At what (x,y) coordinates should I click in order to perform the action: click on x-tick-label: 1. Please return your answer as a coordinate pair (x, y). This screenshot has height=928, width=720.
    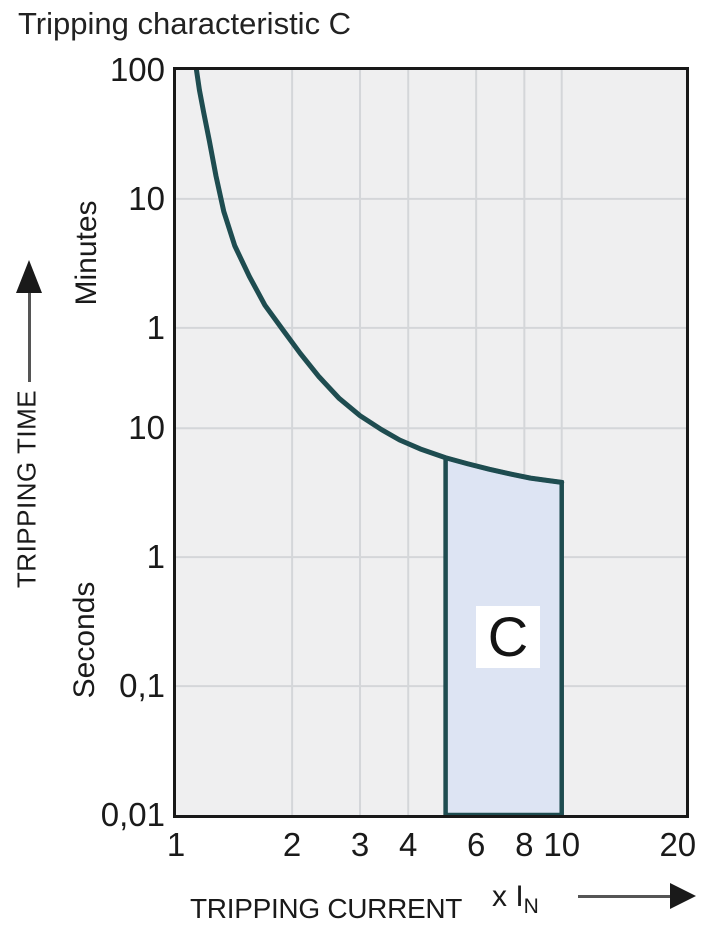
    Looking at the image, I should click on (176, 844).